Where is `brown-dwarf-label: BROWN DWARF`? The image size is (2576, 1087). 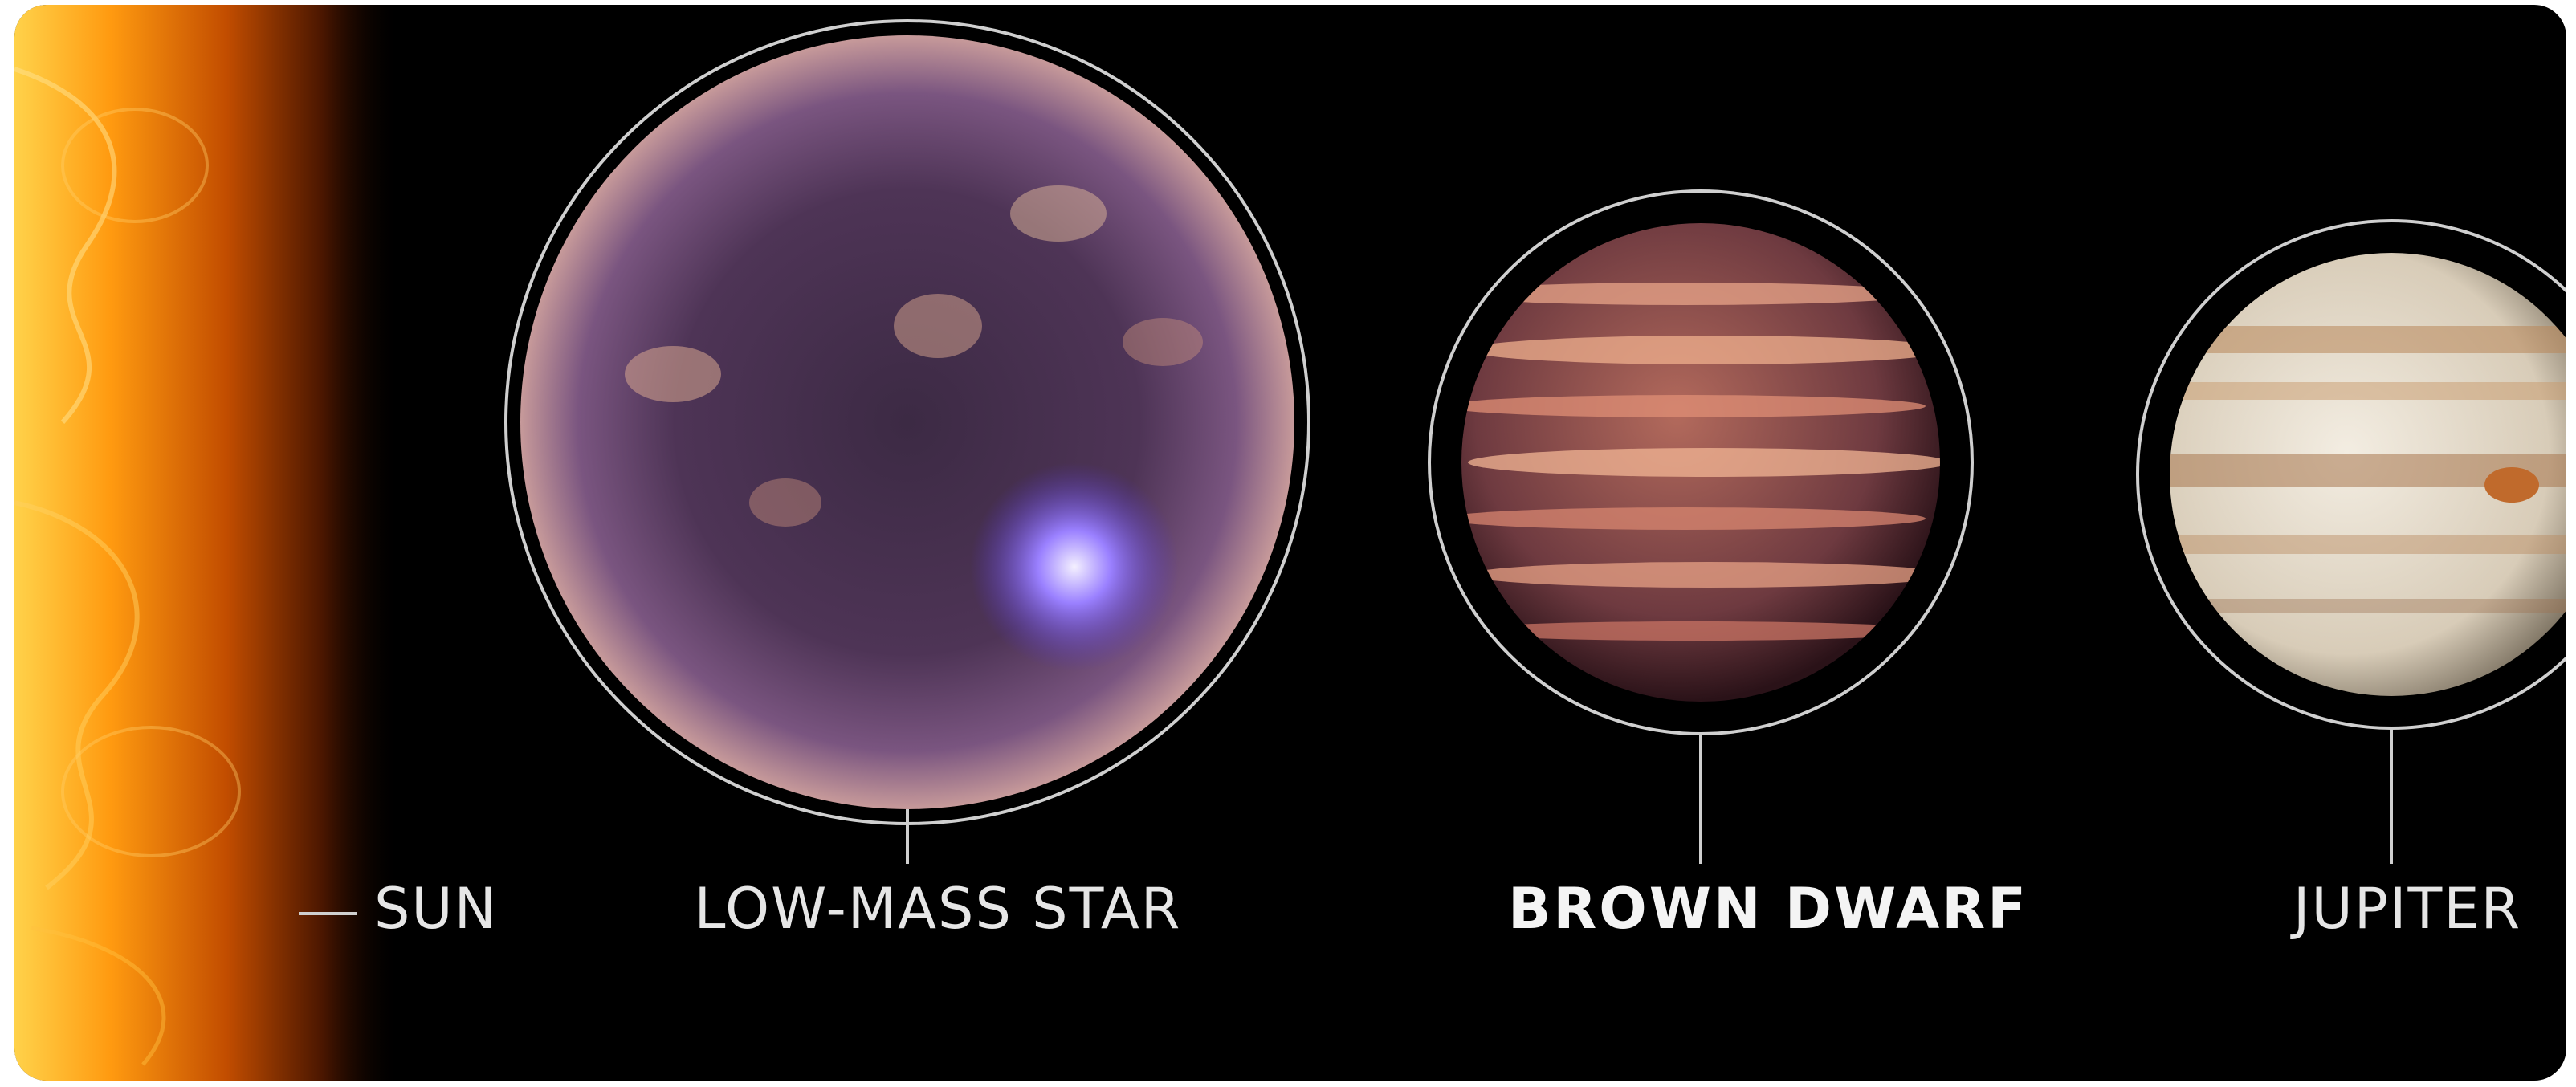
brown-dwarf-label: BROWN DWARF is located at coordinates (1768, 909).